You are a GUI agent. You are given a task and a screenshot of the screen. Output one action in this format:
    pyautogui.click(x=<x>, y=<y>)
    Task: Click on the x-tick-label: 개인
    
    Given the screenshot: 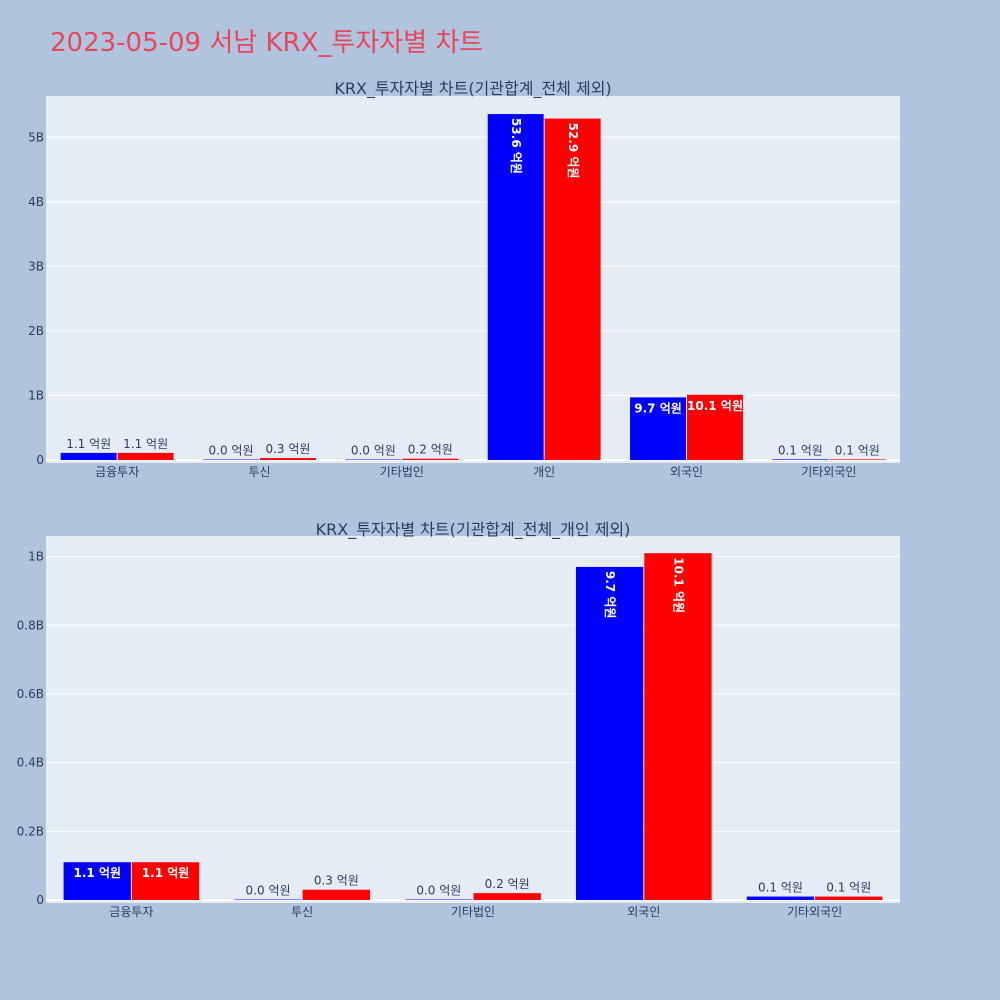 What is the action you would take?
    pyautogui.click(x=544, y=472)
    